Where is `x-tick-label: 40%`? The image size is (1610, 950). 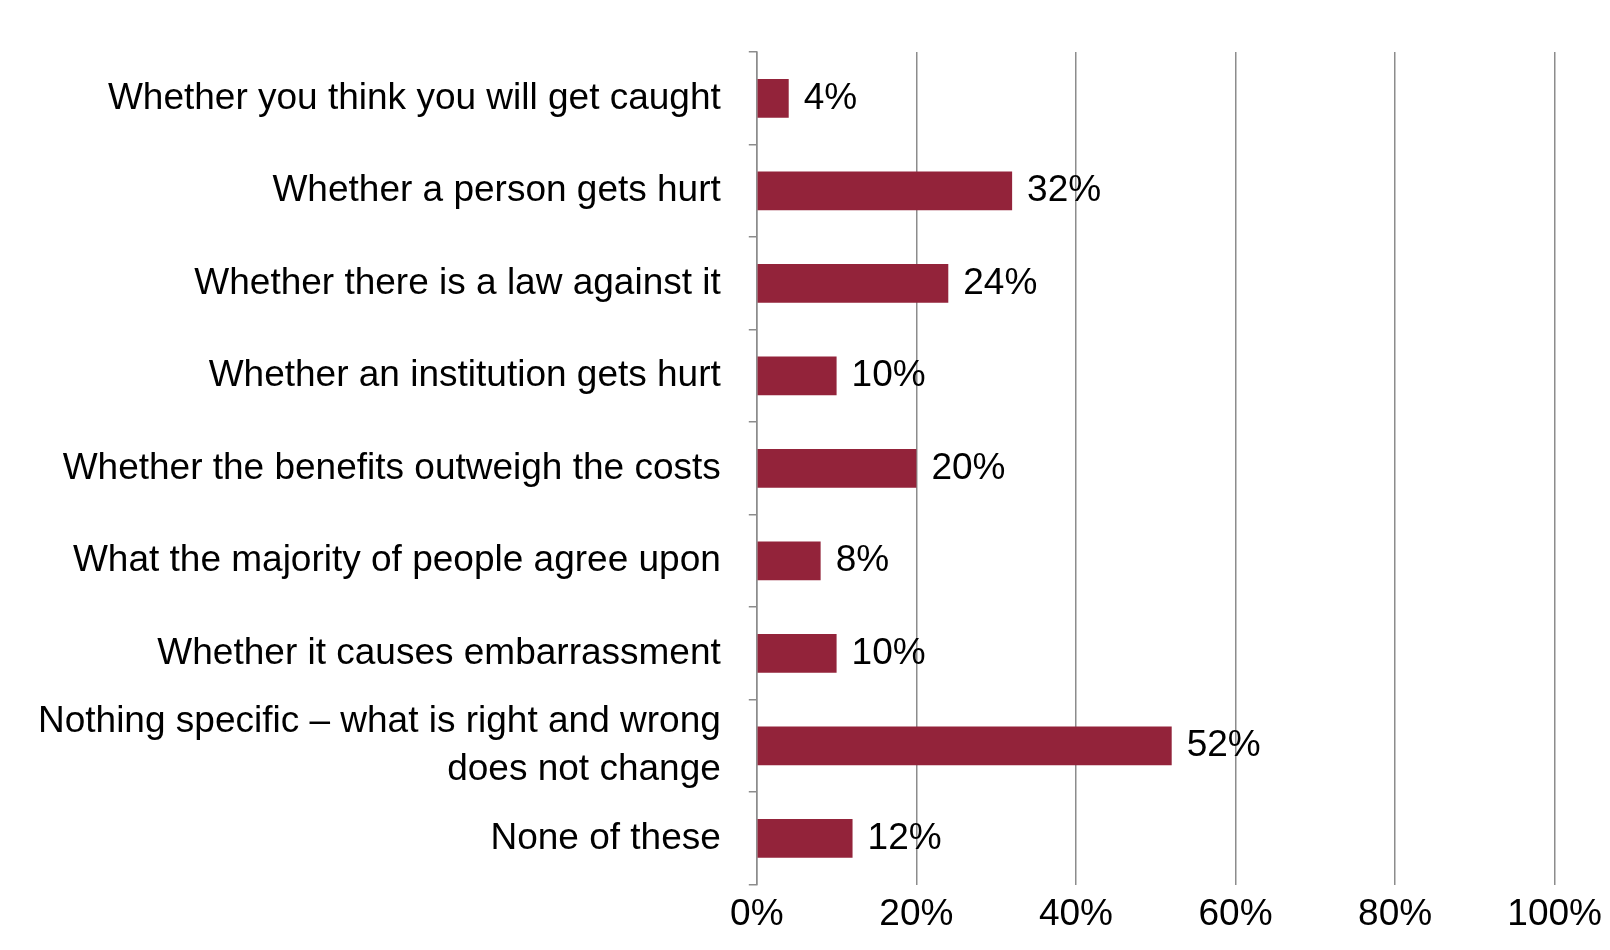
x-tick-label: 40% is located at coordinates (1075, 912).